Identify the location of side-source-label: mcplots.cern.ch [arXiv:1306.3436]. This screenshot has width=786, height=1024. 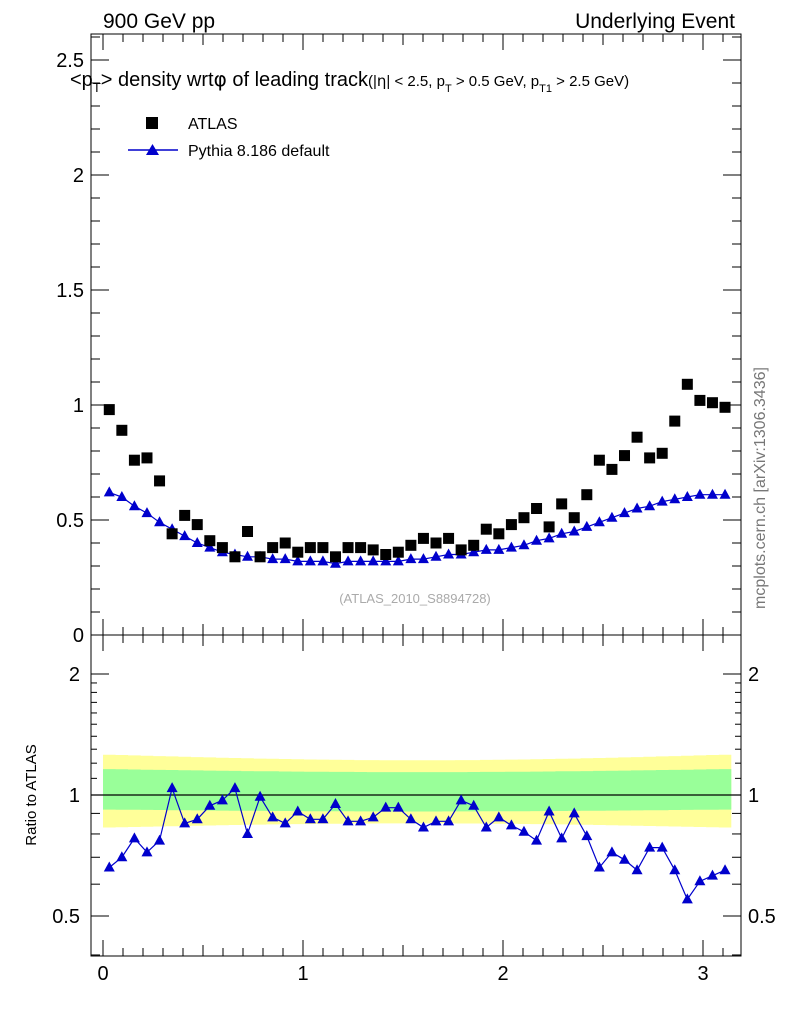
(760, 488).